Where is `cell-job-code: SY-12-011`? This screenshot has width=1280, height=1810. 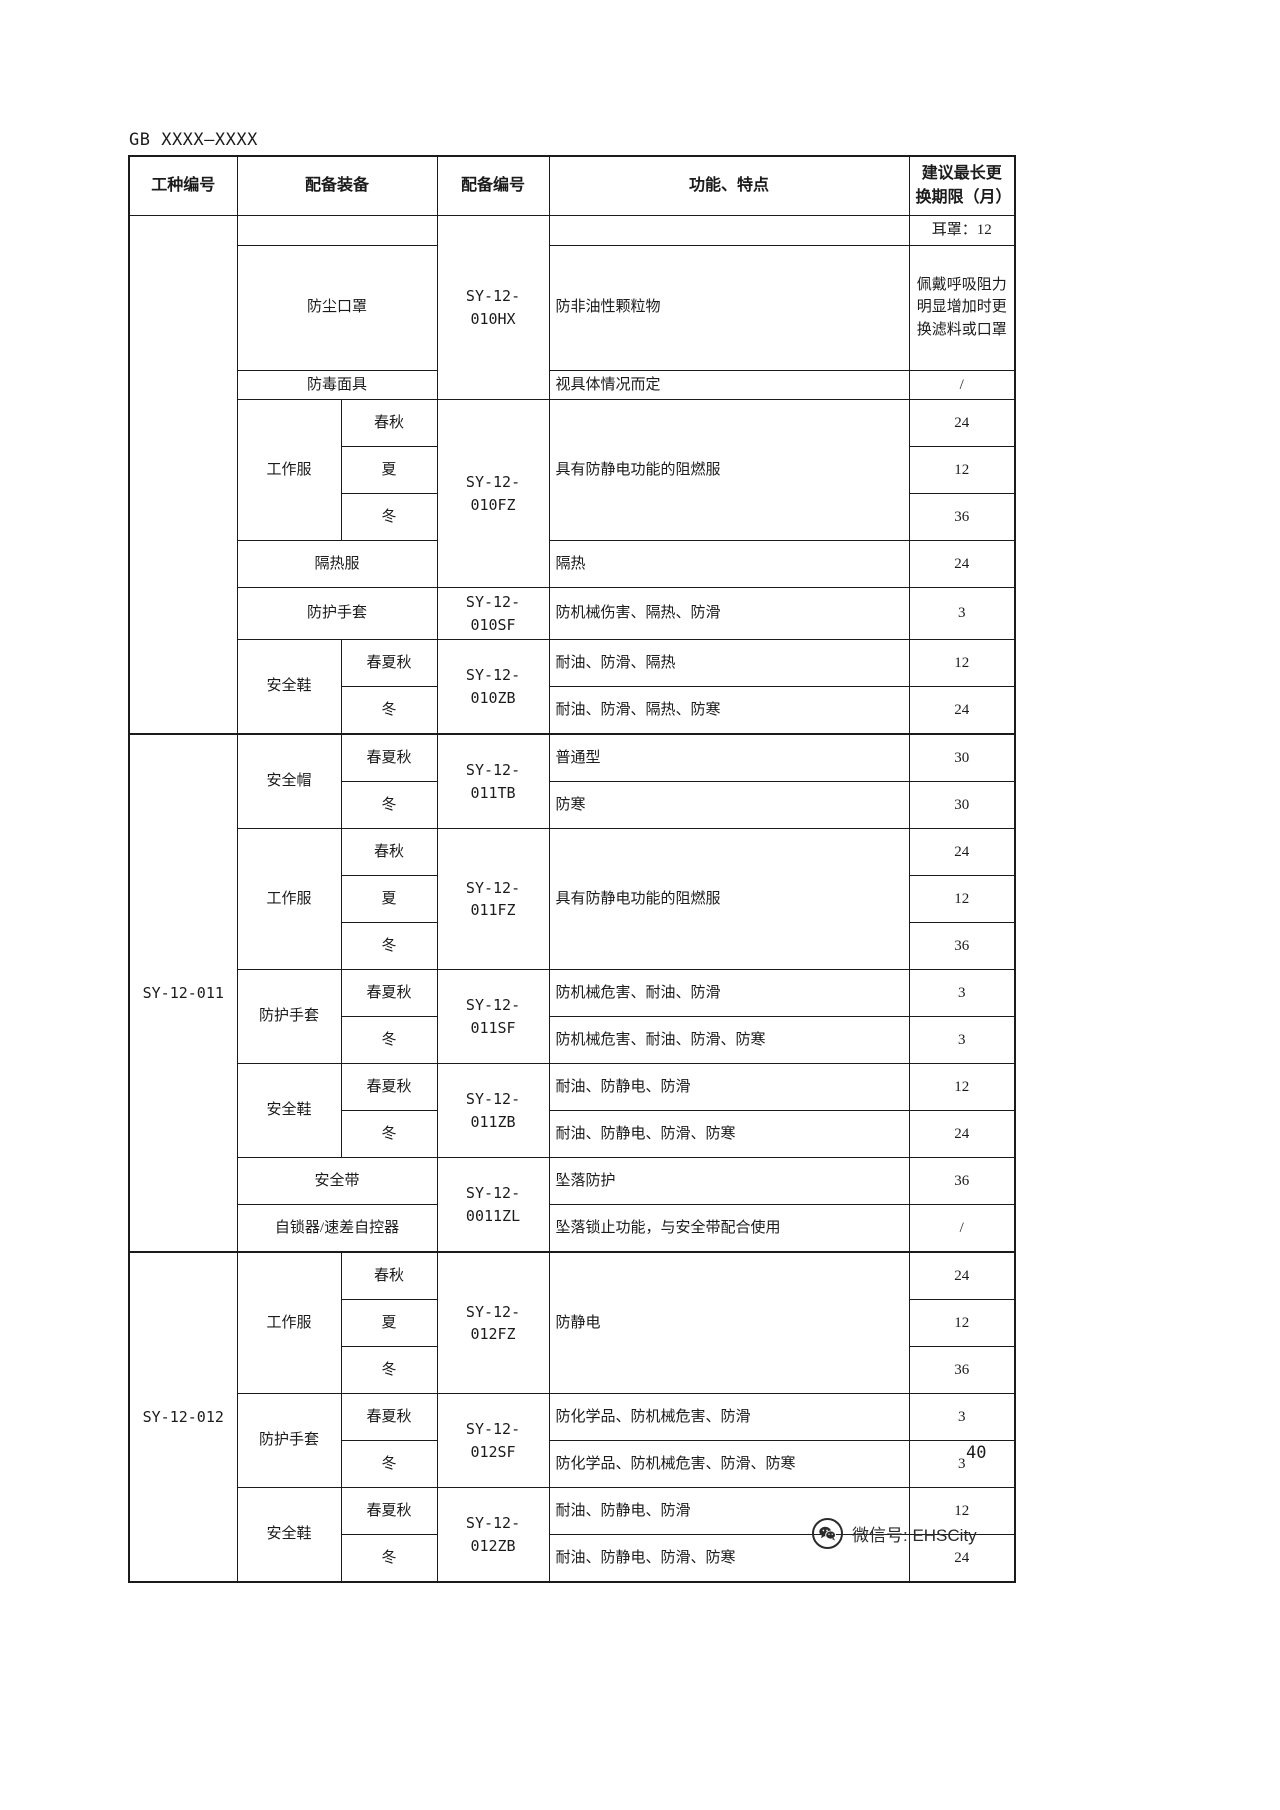
cell-job-code: SY-12-011 is located at coordinates (183, 993).